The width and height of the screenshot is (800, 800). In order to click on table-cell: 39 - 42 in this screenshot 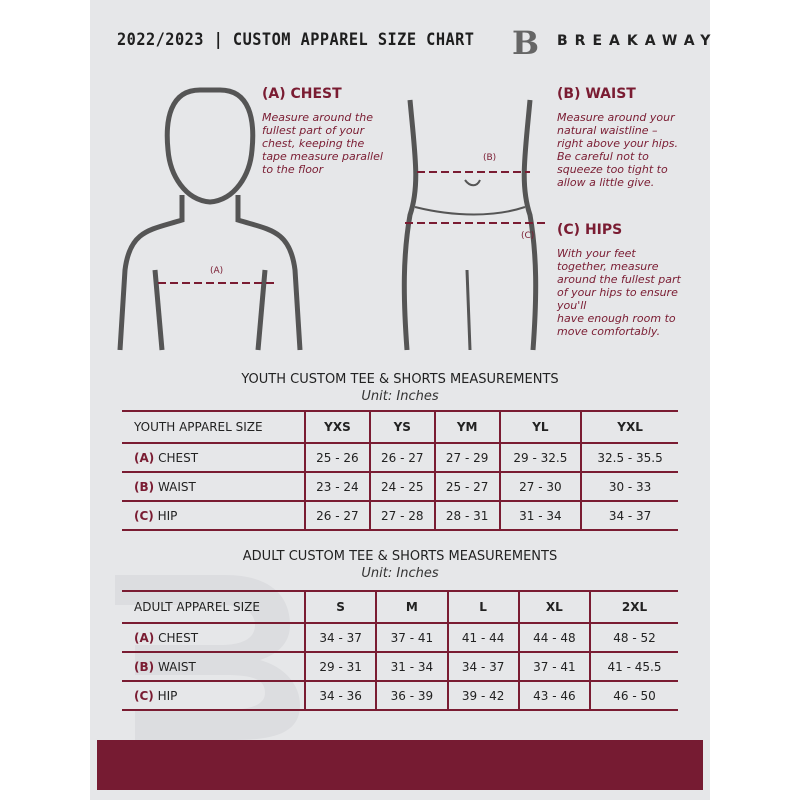, I will do `click(482, 695)`.